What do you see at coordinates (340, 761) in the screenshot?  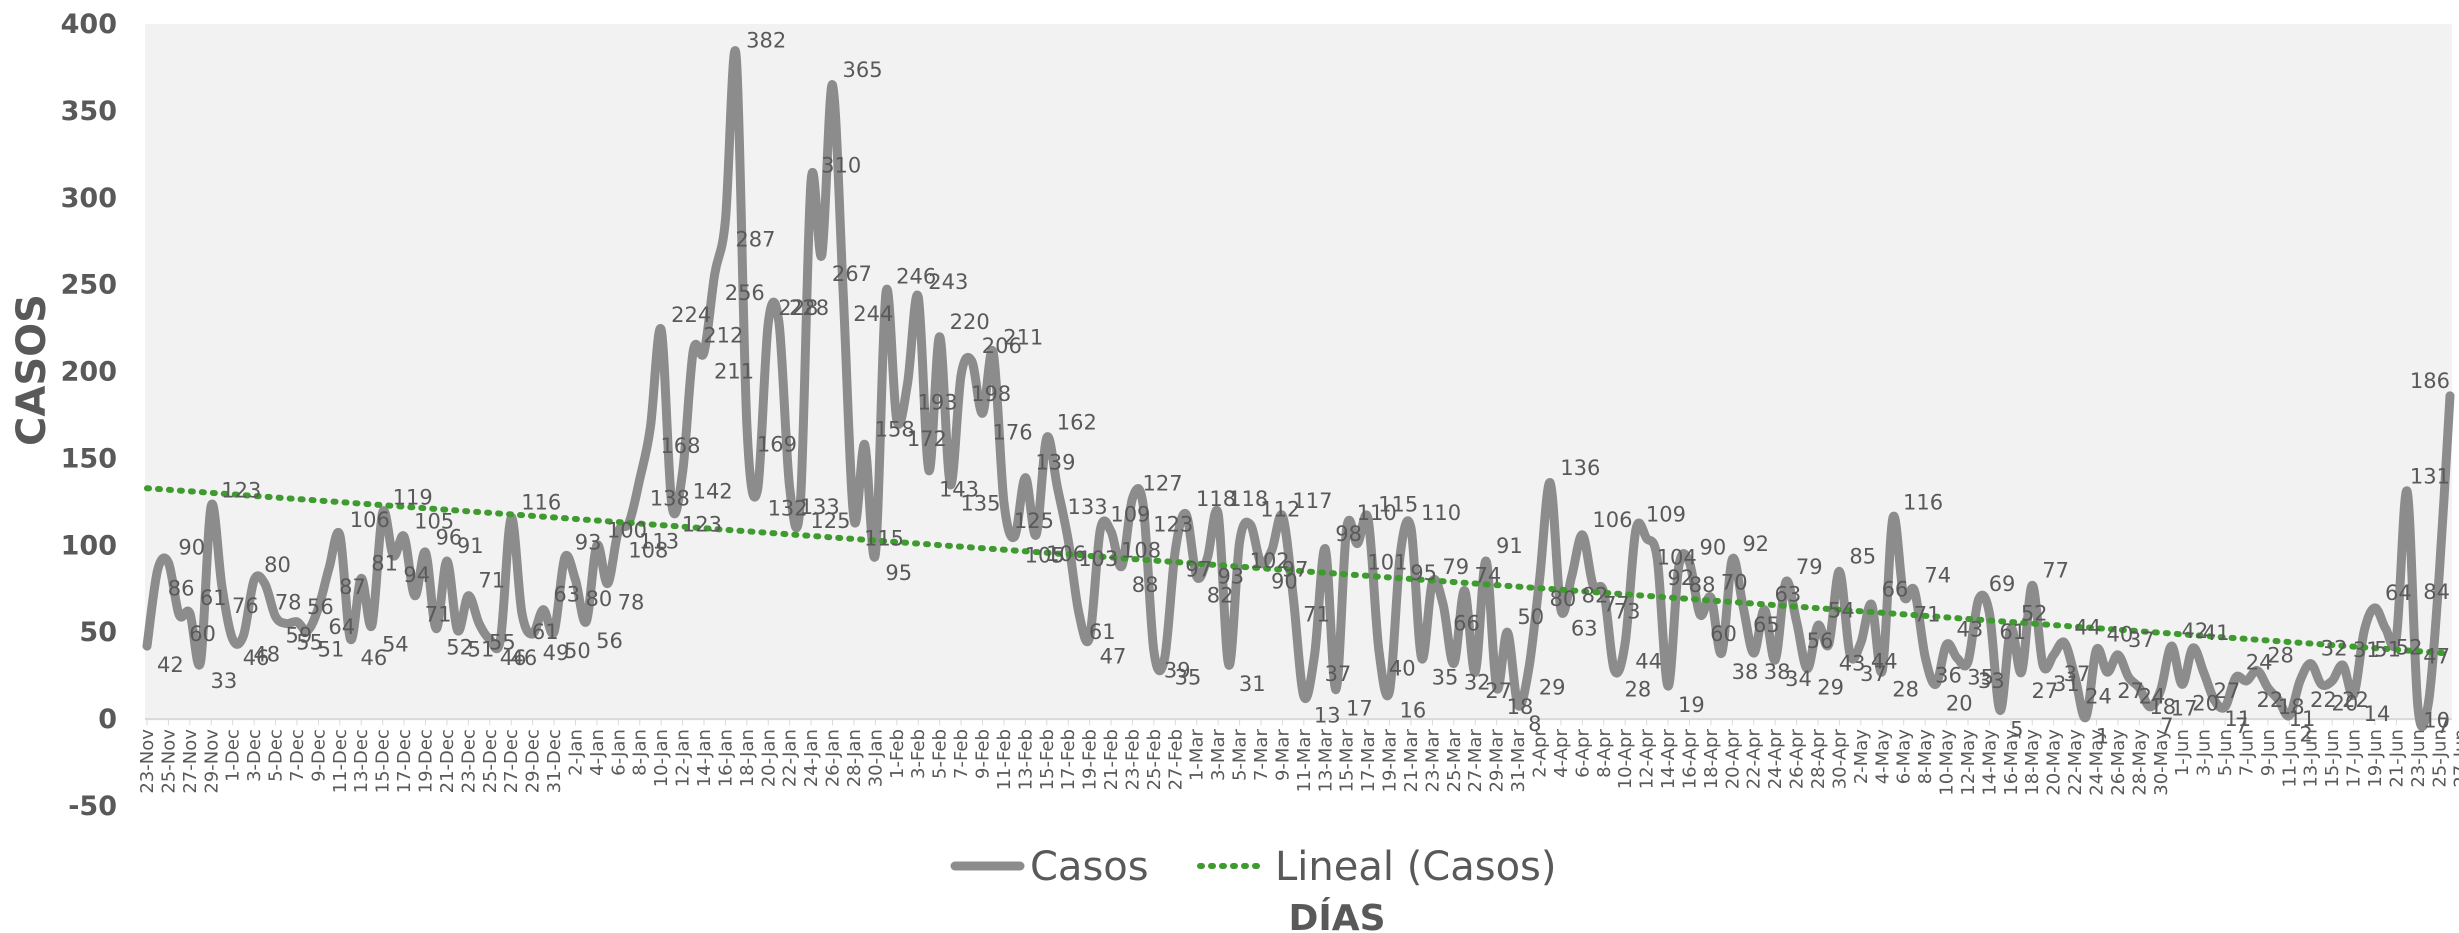 I see `x-tick-label: 11-Dec` at bounding box center [340, 761].